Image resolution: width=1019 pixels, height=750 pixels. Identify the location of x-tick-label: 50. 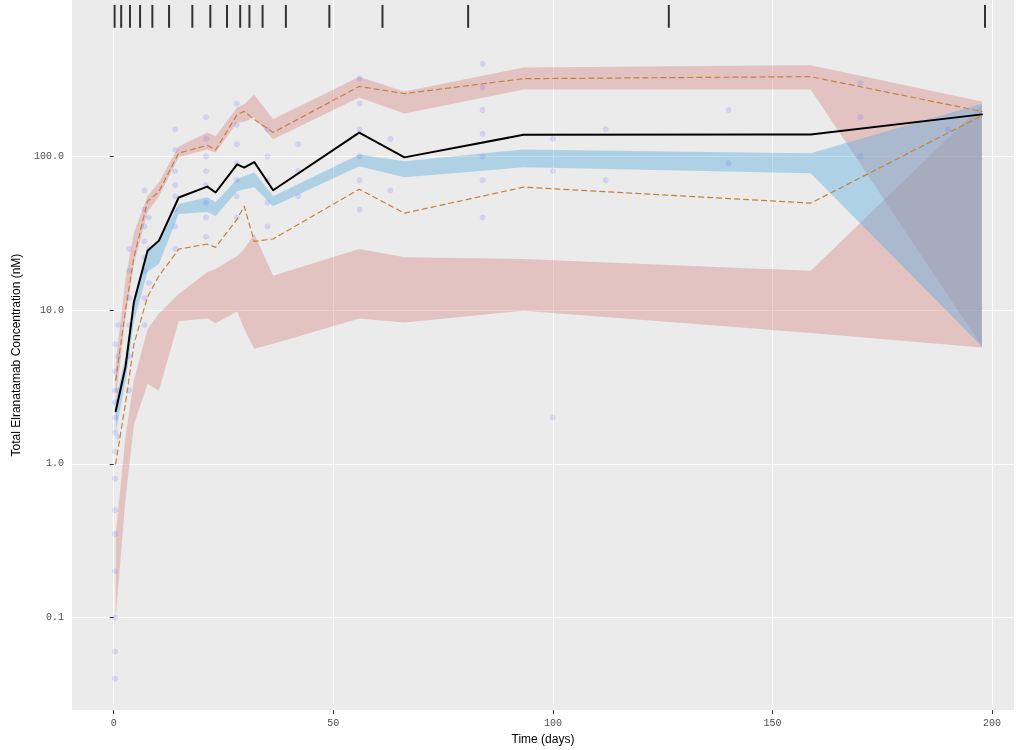
(333, 723).